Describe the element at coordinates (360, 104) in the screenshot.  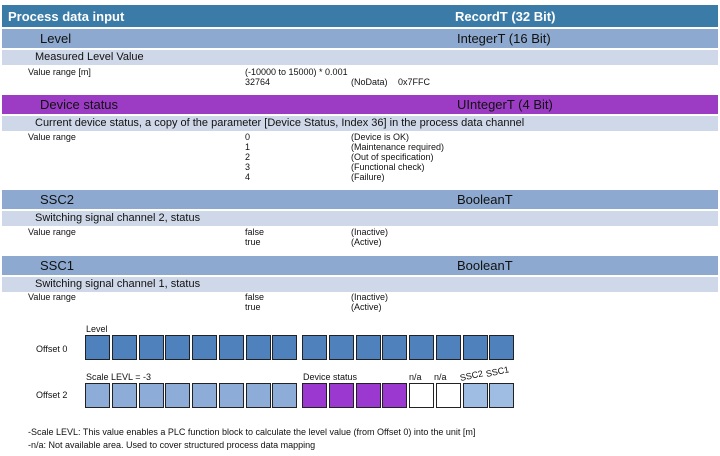
I see `device-status-section-header: Device status UIntegerT (4 Bit)` at that location.